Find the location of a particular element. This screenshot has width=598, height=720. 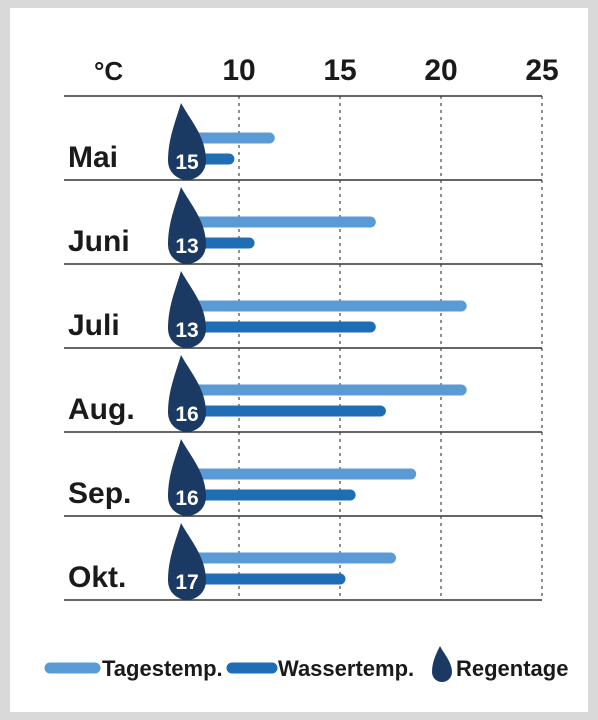

legend-label-regentage: Regentage is located at coordinates (512, 668).